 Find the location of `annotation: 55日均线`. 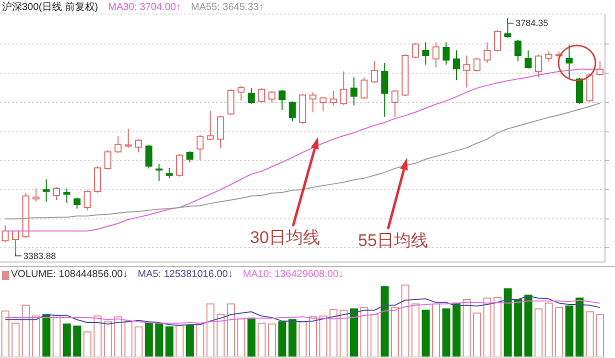

annotation: 55日均线 is located at coordinates (393, 241).